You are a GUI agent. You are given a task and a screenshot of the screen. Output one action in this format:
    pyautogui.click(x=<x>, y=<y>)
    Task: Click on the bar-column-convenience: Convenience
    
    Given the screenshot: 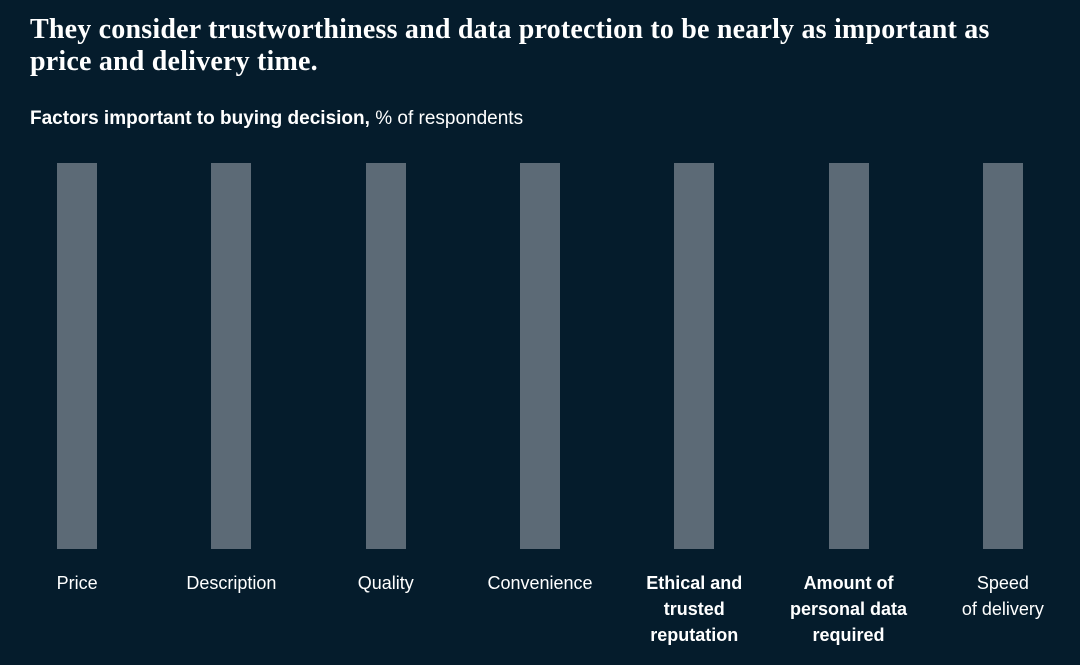 What is the action you would take?
    pyautogui.click(x=540, y=405)
    